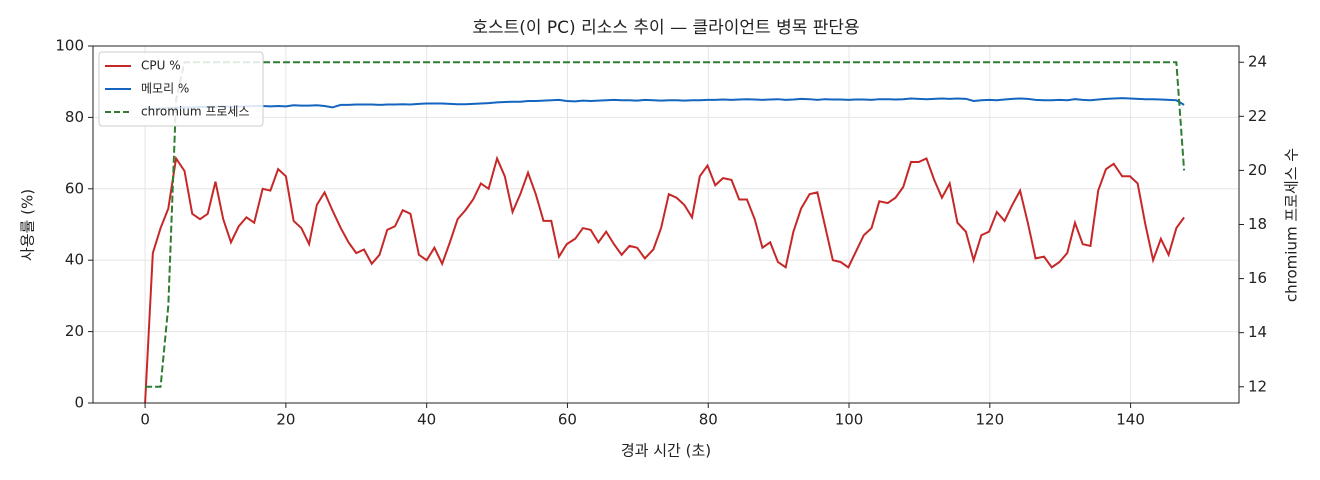 This screenshot has height=480, width=1320. What do you see at coordinates (74, 188) in the screenshot?
I see `y-tick-label: 60` at bounding box center [74, 188].